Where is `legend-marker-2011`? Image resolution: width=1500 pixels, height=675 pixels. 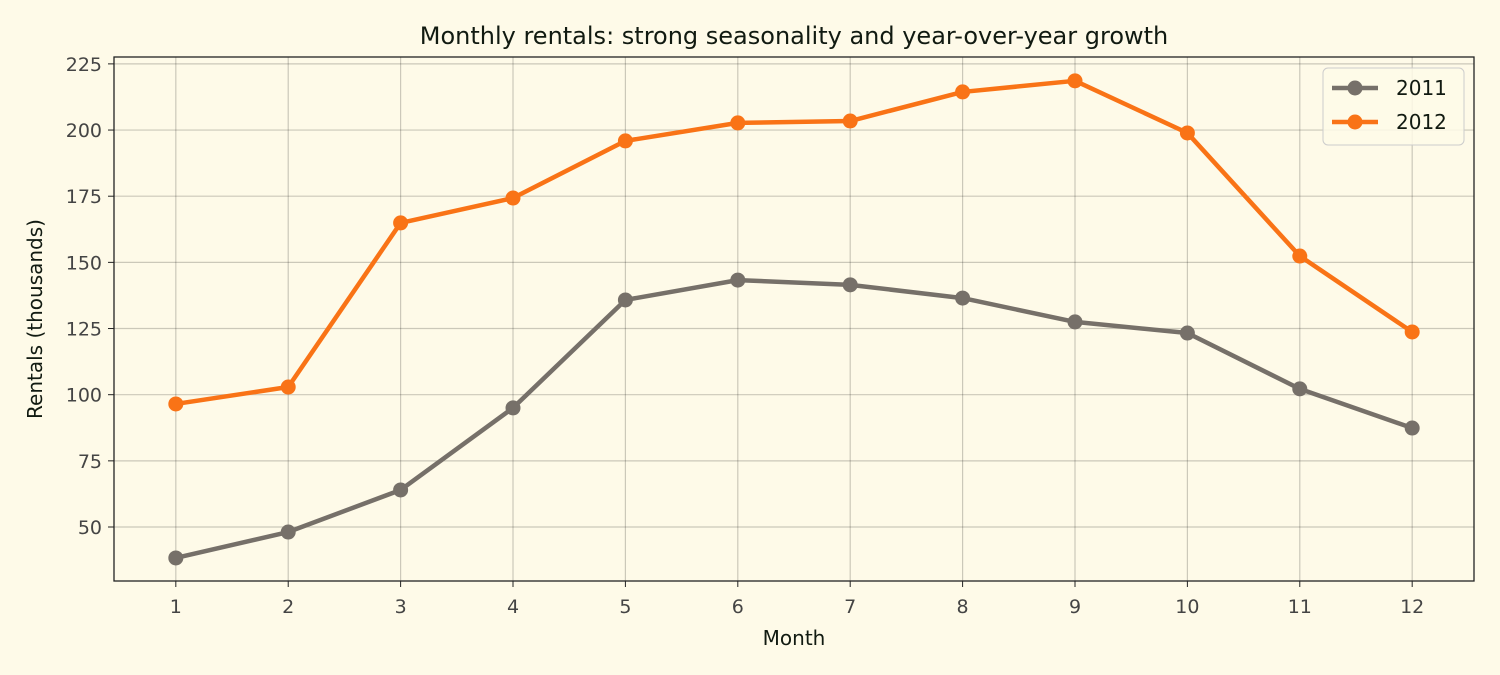
legend-marker-2011 is located at coordinates (1355, 88).